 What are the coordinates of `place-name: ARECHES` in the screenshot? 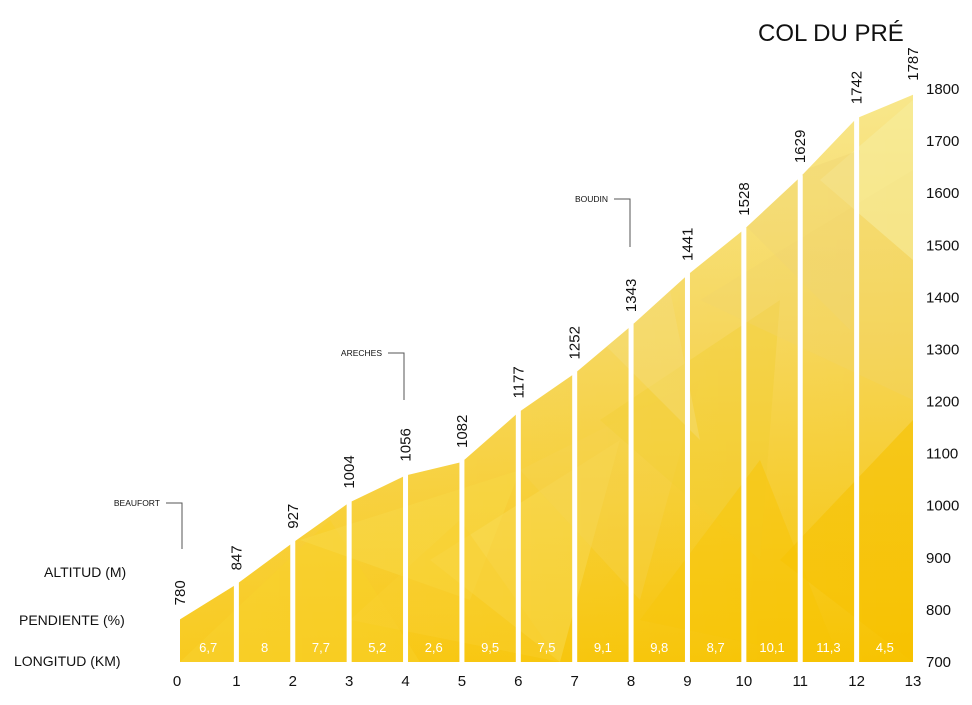 It's located at (361, 353).